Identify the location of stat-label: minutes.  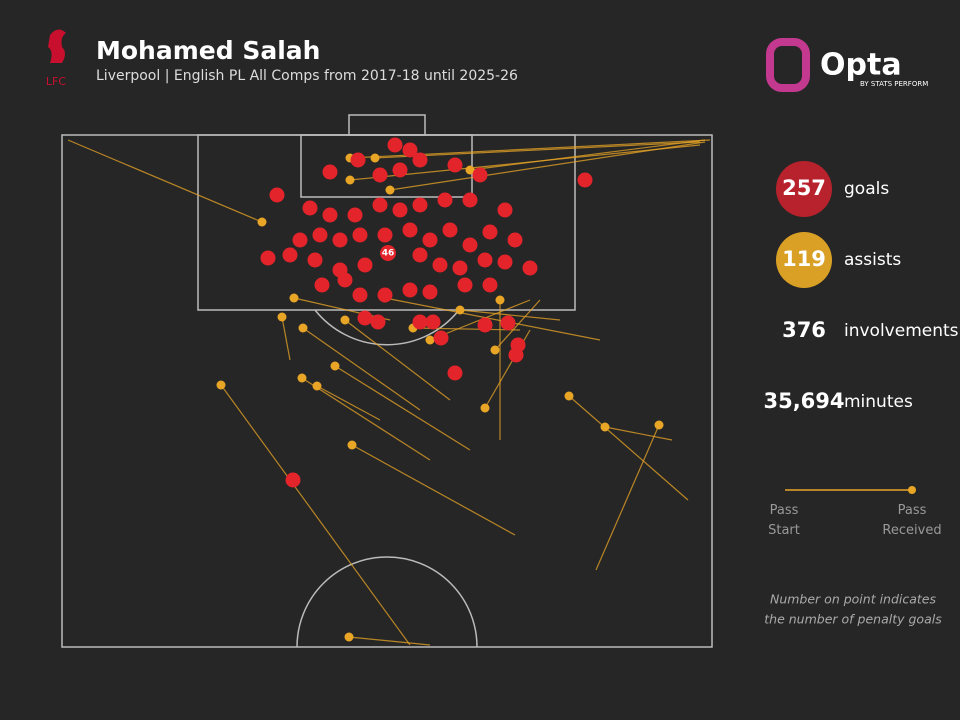
(878, 402).